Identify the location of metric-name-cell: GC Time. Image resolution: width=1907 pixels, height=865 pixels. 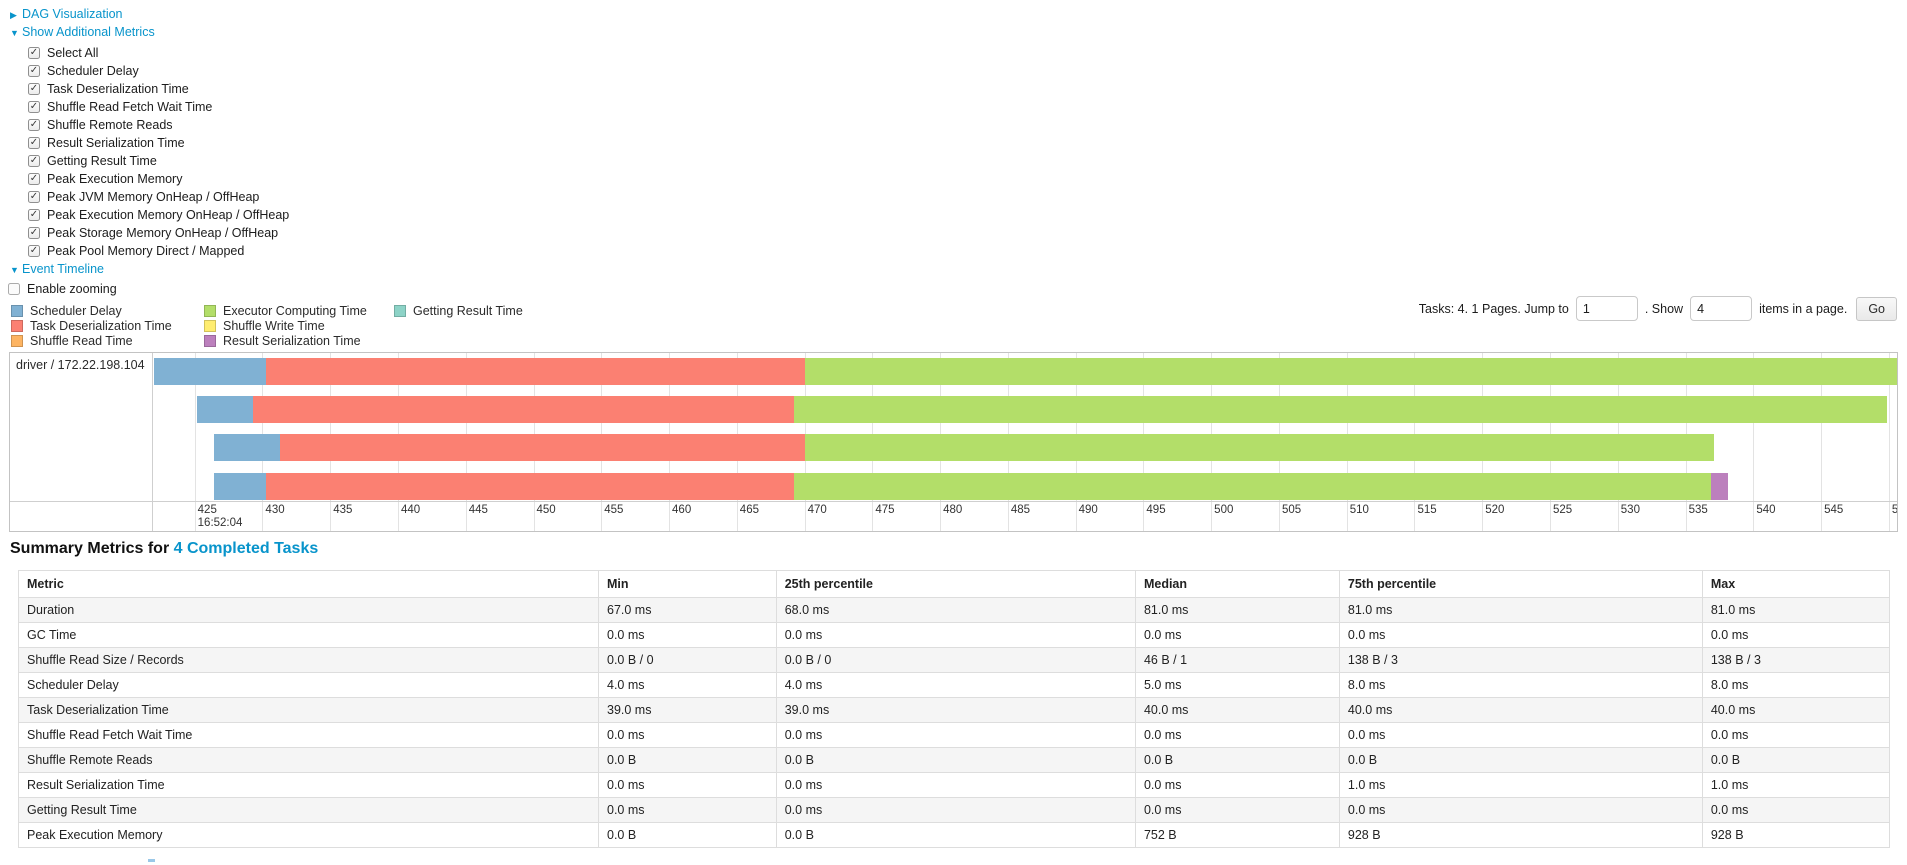
(308, 635).